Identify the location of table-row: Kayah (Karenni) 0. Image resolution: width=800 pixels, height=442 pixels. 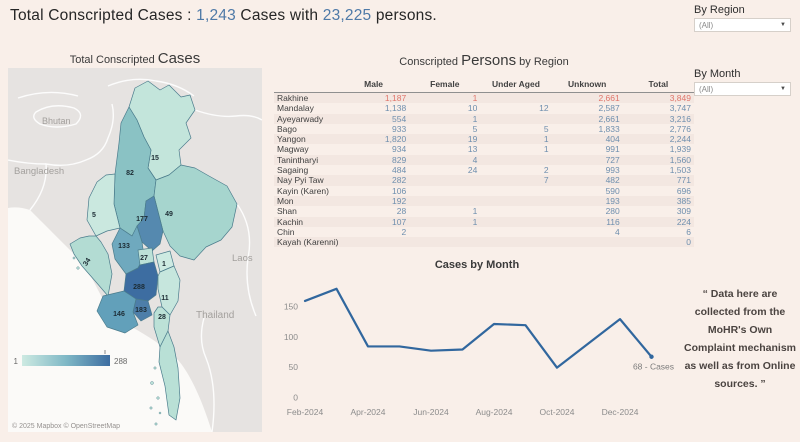
(484, 242).